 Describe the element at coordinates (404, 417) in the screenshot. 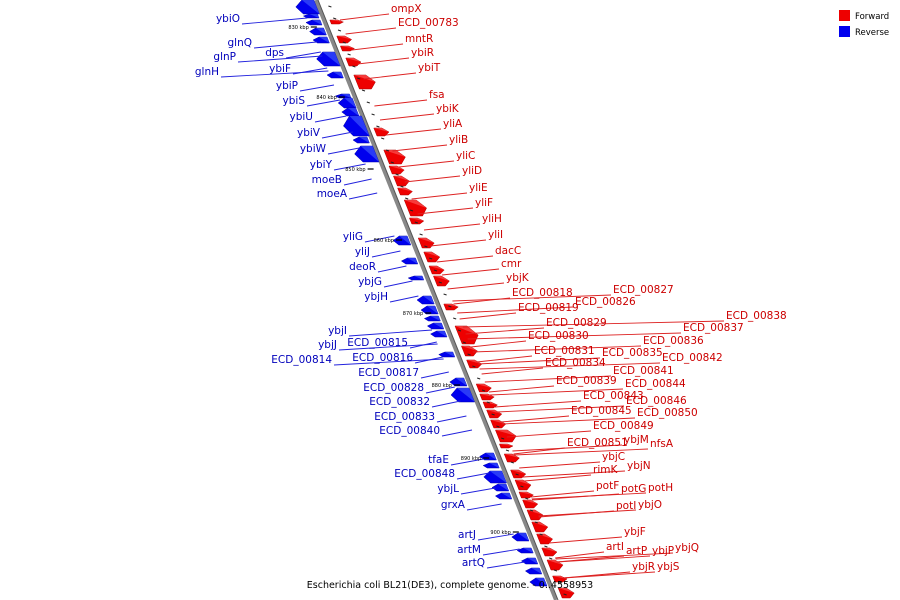

I see `reverse-gene-label: ECD_00833` at that location.